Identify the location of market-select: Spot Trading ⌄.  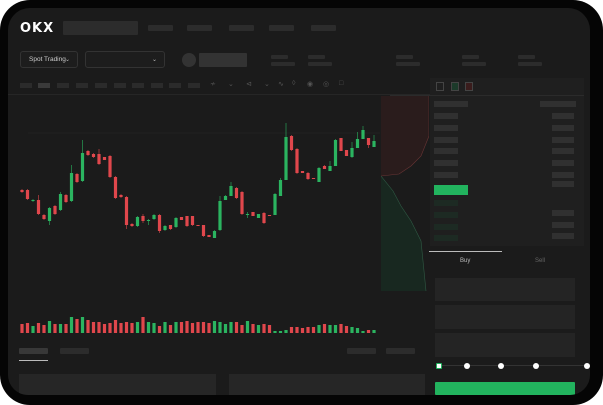
(49, 59).